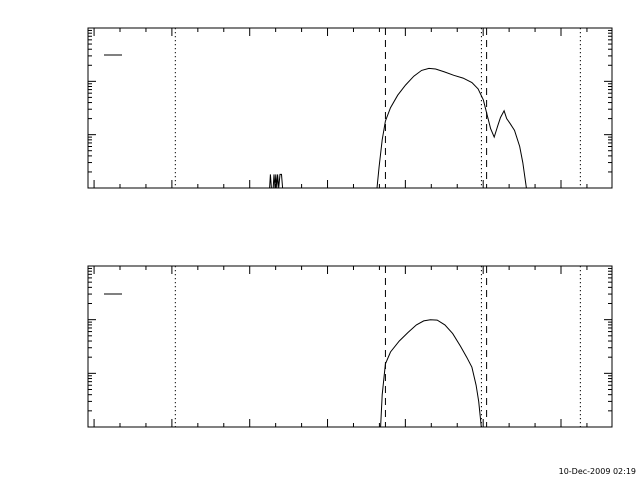 The image size is (640, 480). What do you see at coordinates (597, 471) in the screenshot?
I see `plot-timestamp: 10-Dec-2009 02:19` at bounding box center [597, 471].